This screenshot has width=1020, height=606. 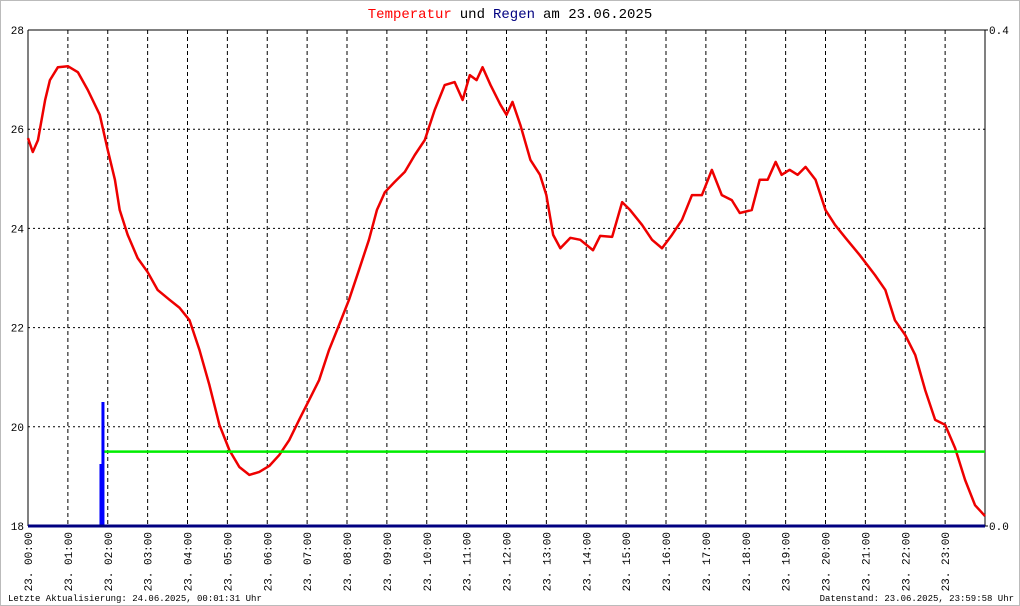 What do you see at coordinates (389, 561) in the screenshot?
I see `x-tick-label: 23. 09:00` at bounding box center [389, 561].